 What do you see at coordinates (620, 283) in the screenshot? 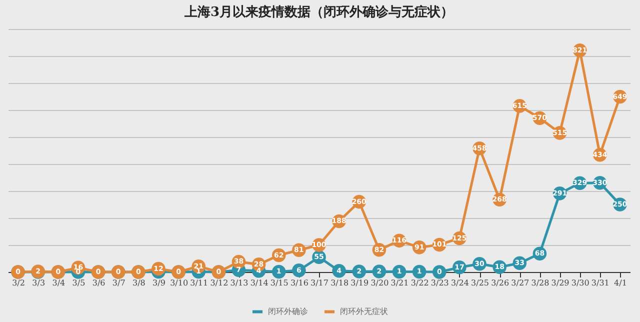
I see `x-tick-label: 4/1` at bounding box center [620, 283].